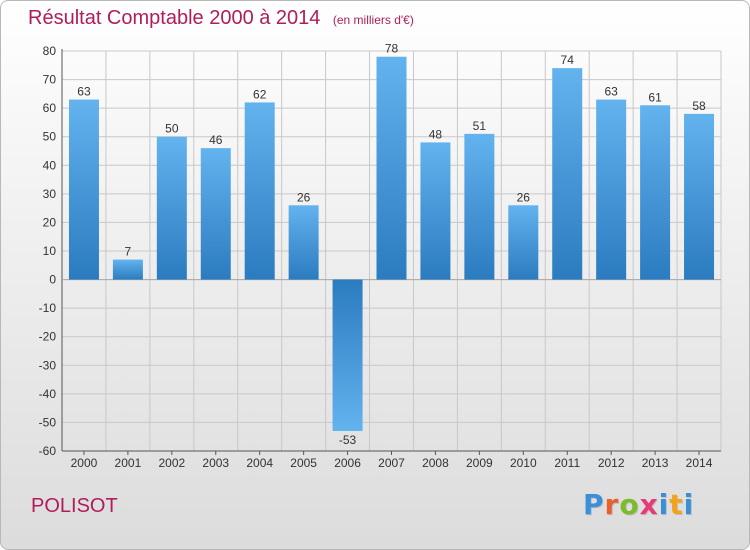  I want to click on x-tick-label: 2013, so click(655, 463).